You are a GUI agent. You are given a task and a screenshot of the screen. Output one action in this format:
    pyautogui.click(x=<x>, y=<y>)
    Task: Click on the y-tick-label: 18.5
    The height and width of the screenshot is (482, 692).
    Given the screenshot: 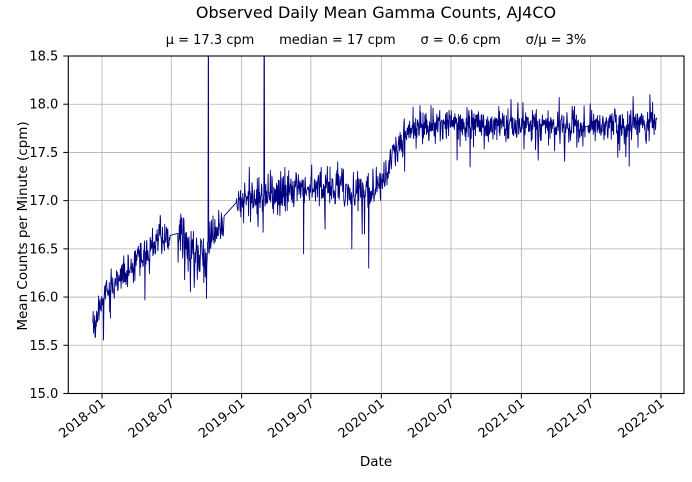 What is the action you would take?
    pyautogui.click(x=43, y=57)
    